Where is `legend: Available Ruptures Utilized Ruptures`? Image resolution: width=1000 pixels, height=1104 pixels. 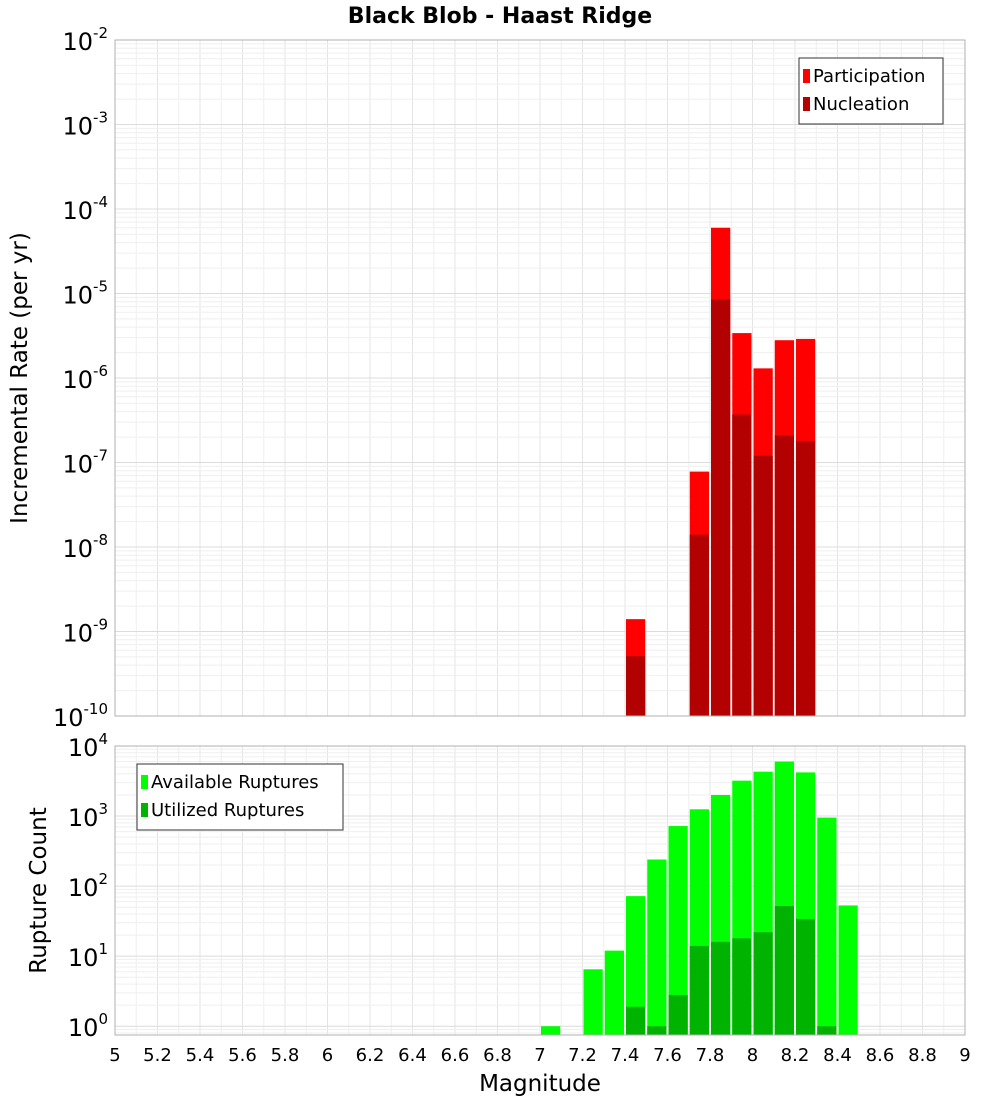 legend: Available Ruptures Utilized Ruptures is located at coordinates (240, 797).